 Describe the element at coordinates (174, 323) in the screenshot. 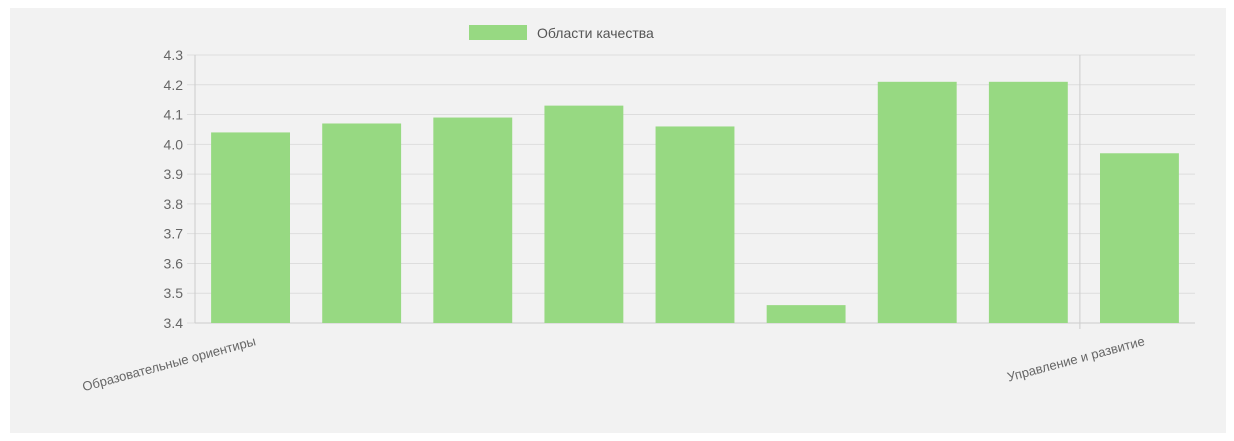

I see `y-tick-label: 3.4` at that location.